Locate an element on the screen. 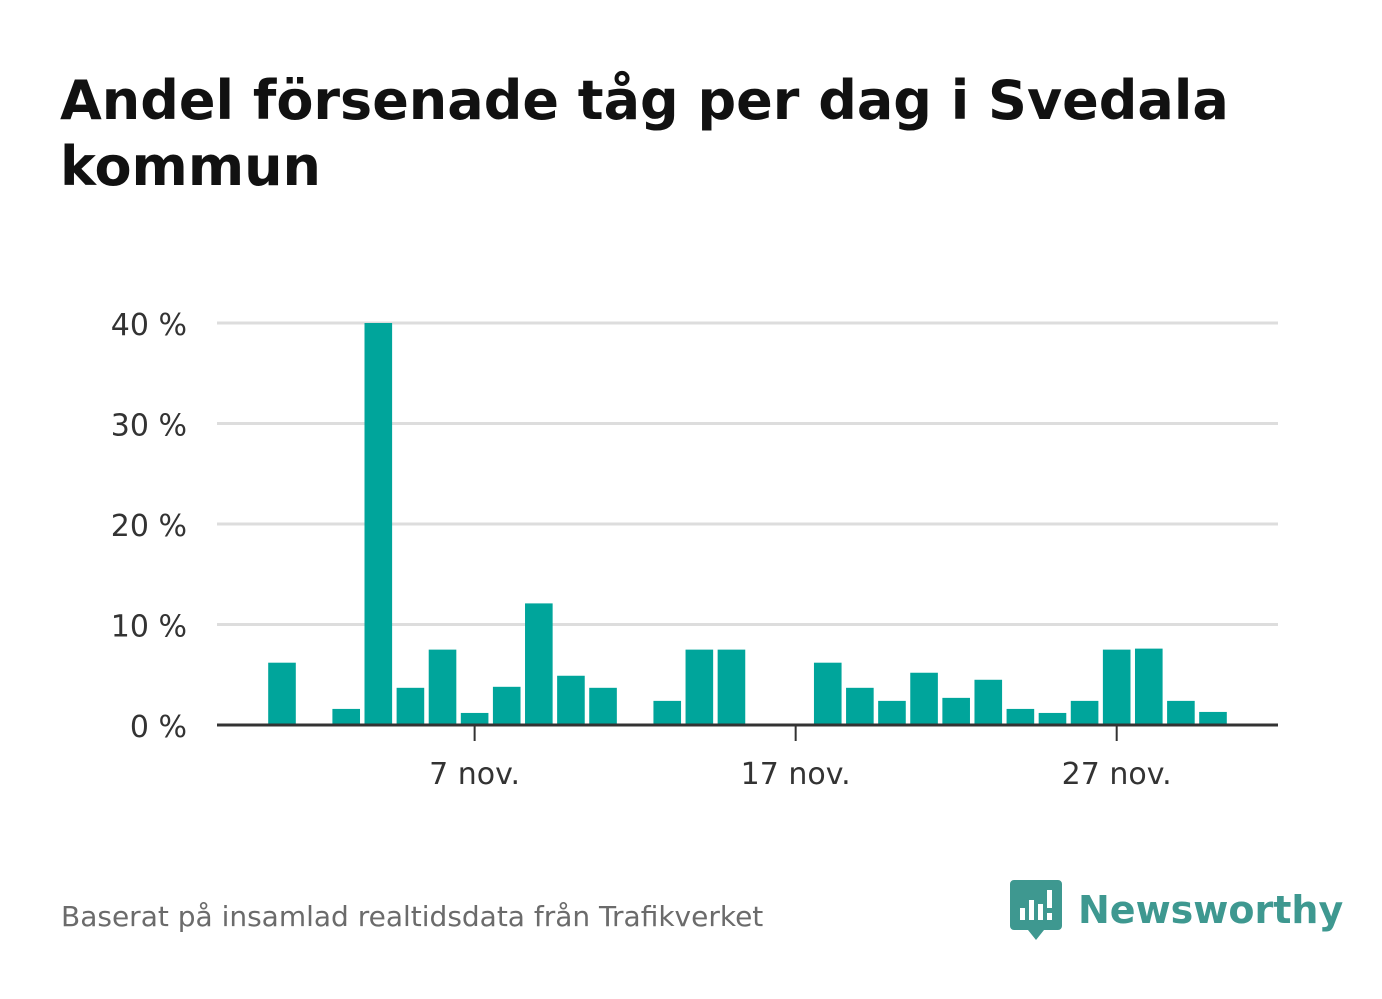 The image size is (1382, 999). y-tick-label: 40 % is located at coordinates (149, 325).